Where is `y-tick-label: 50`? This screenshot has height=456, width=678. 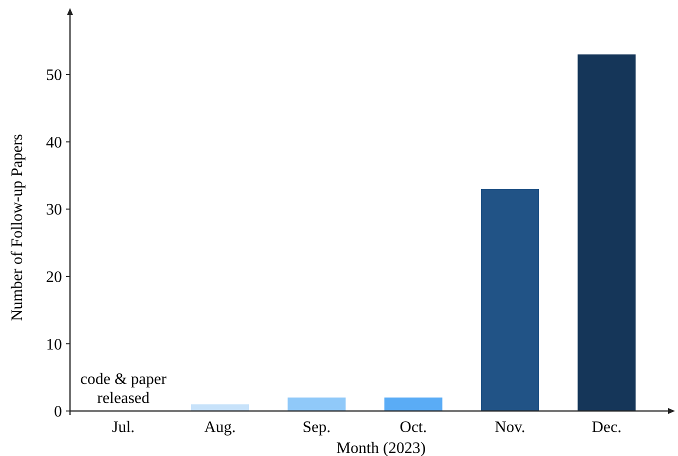
y-tick-label: 50 is located at coordinates (54, 75).